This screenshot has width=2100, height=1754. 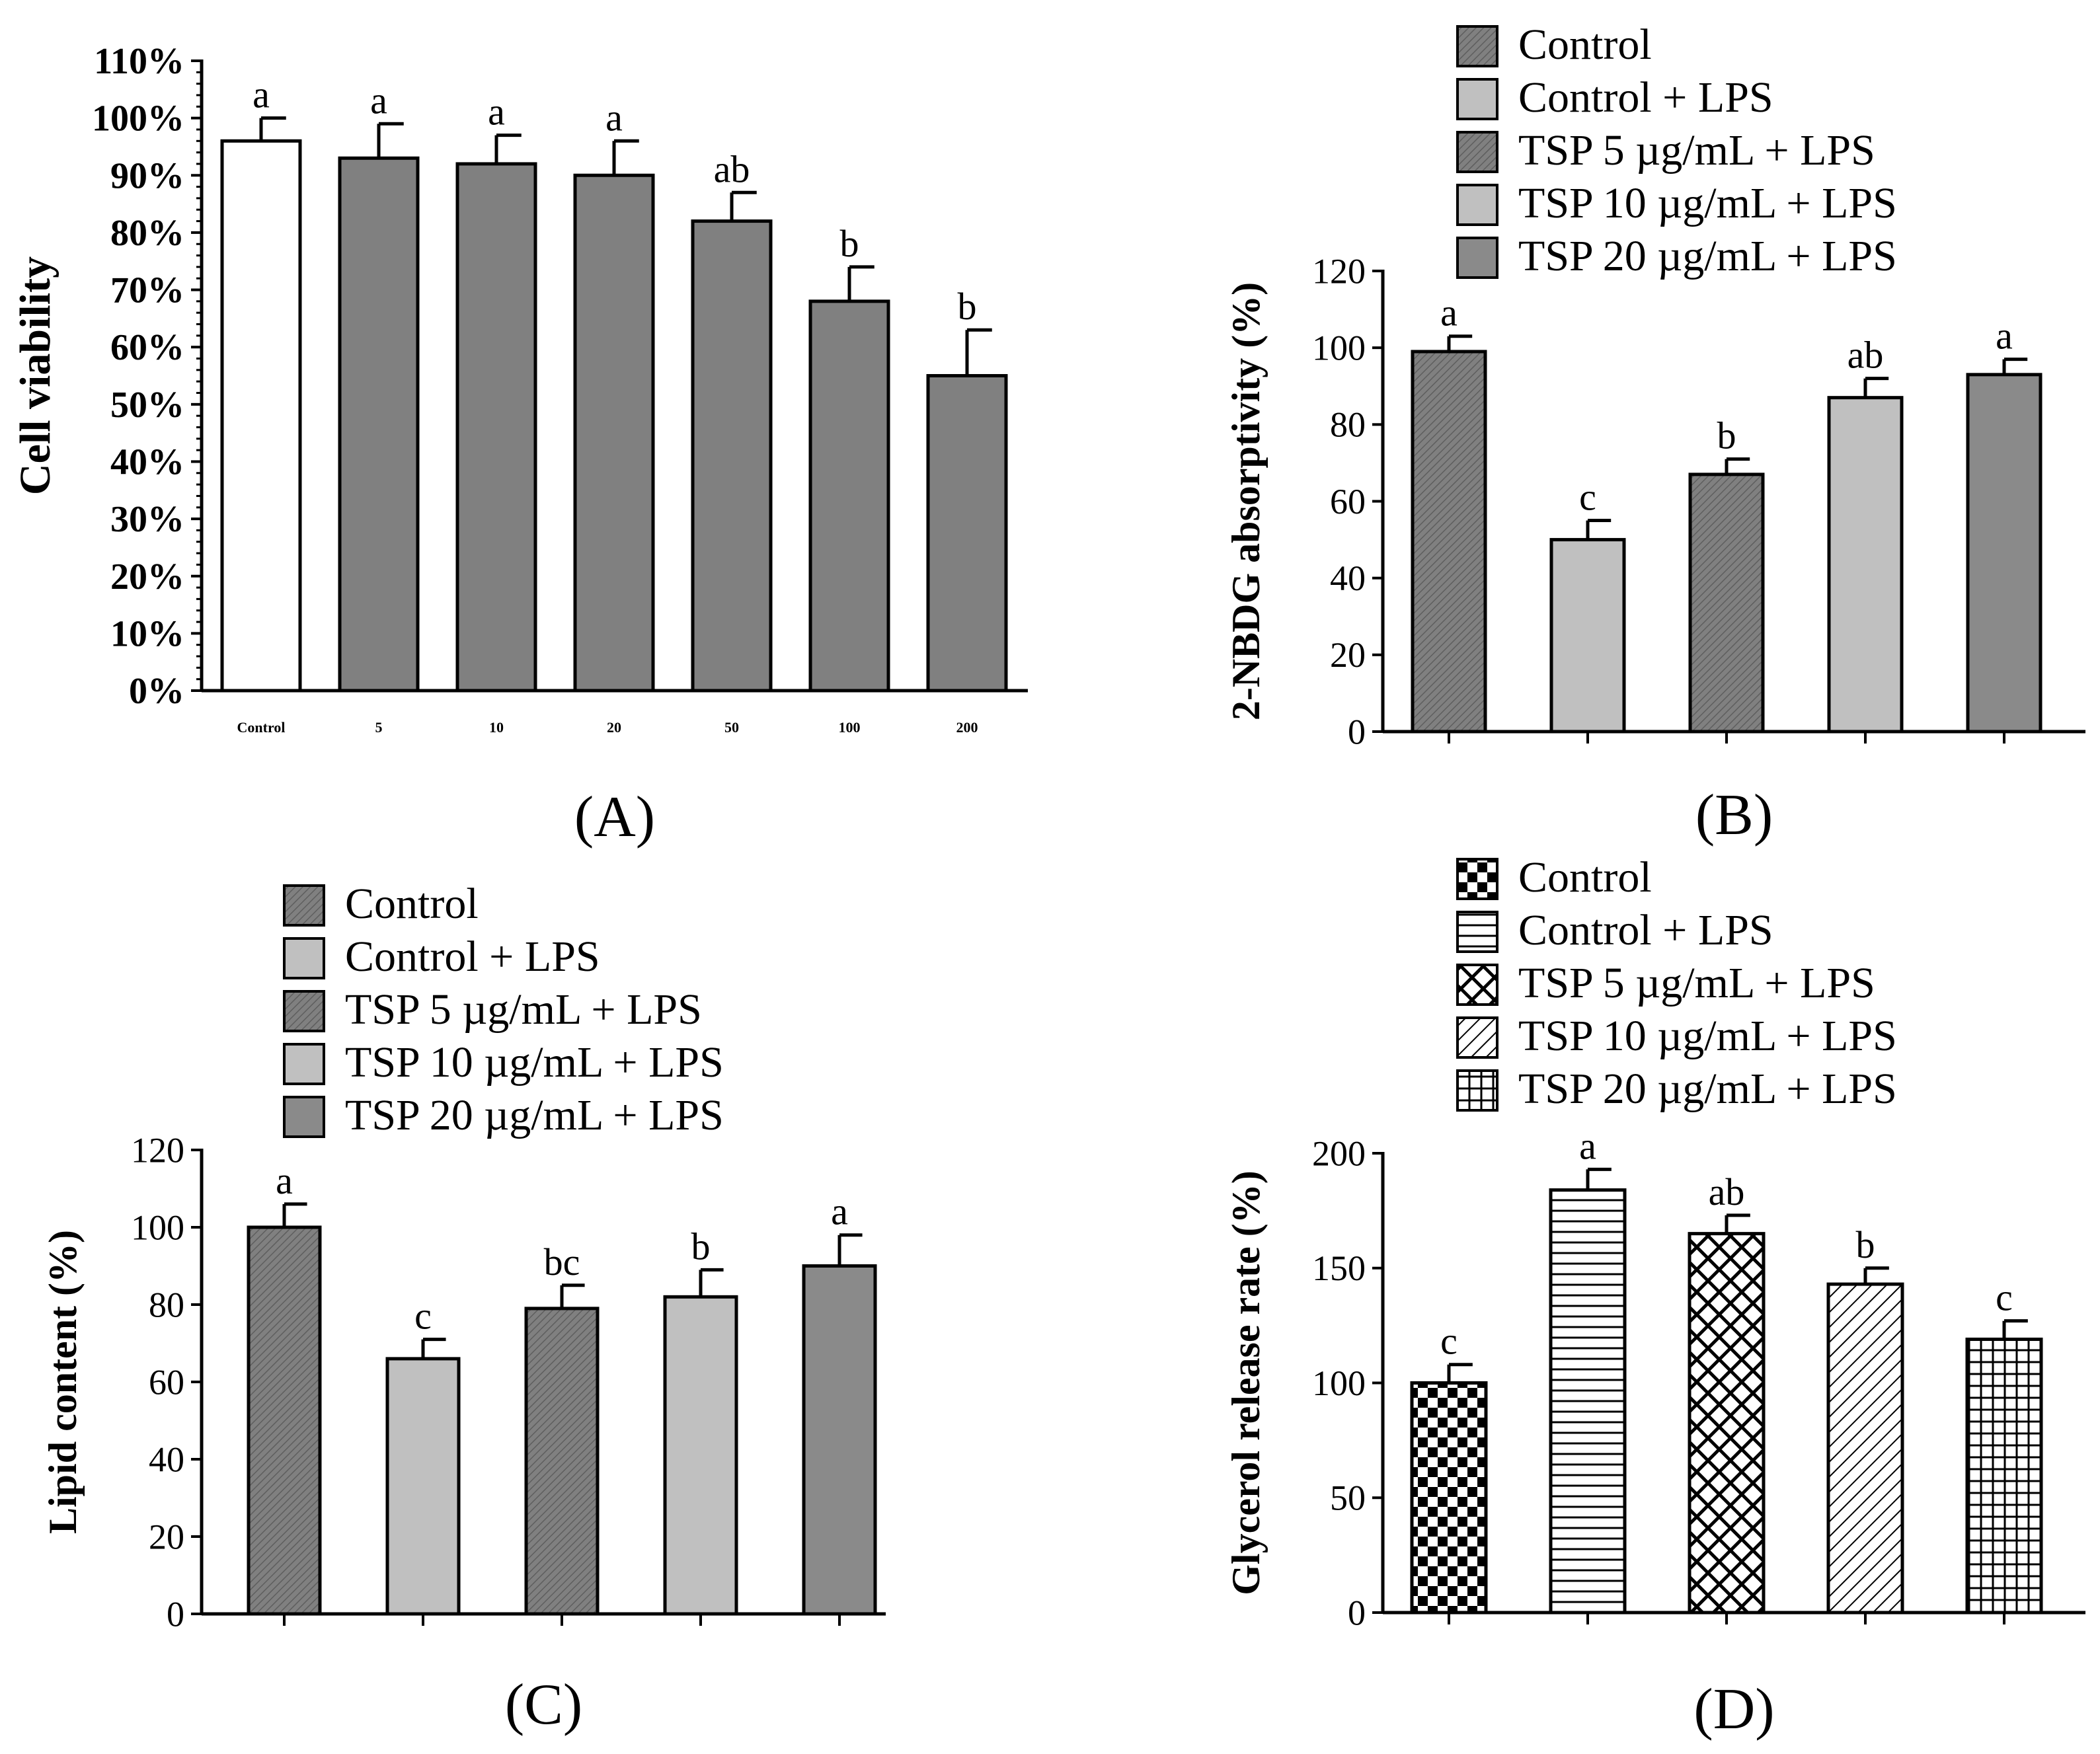 What do you see at coordinates (1246, 501) in the screenshot?
I see `y-axis-label: 2-NBDG absorptivity (%)` at bounding box center [1246, 501].